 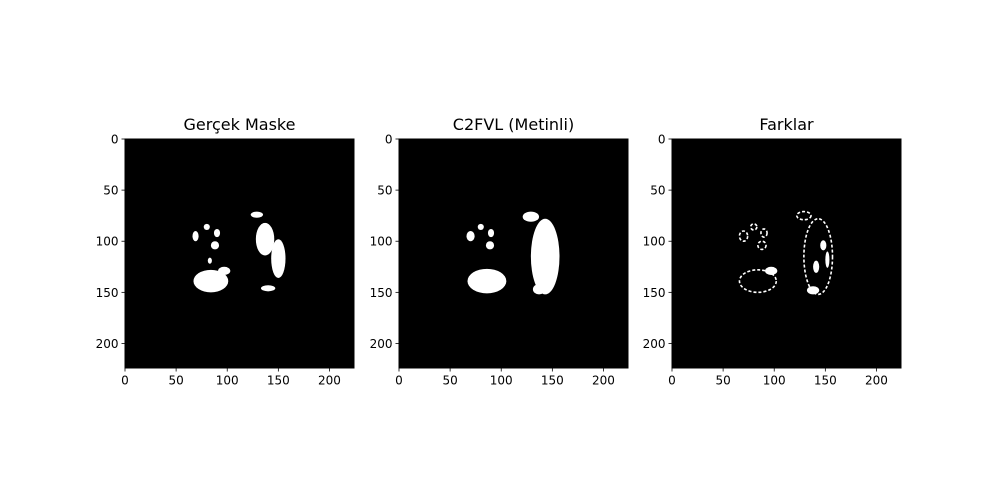 I want to click on panel-2: C2FVL (Metinli) 0 50 100 150 200 0 50 100 150 200, so click(x=499, y=251).